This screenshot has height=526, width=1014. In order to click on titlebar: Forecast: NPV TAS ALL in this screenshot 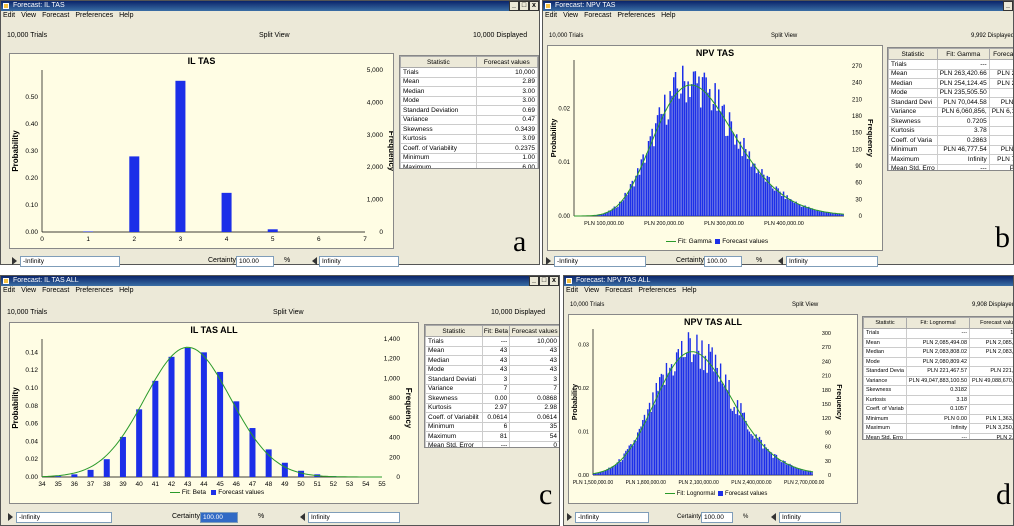, I will do `click(788, 281)`.